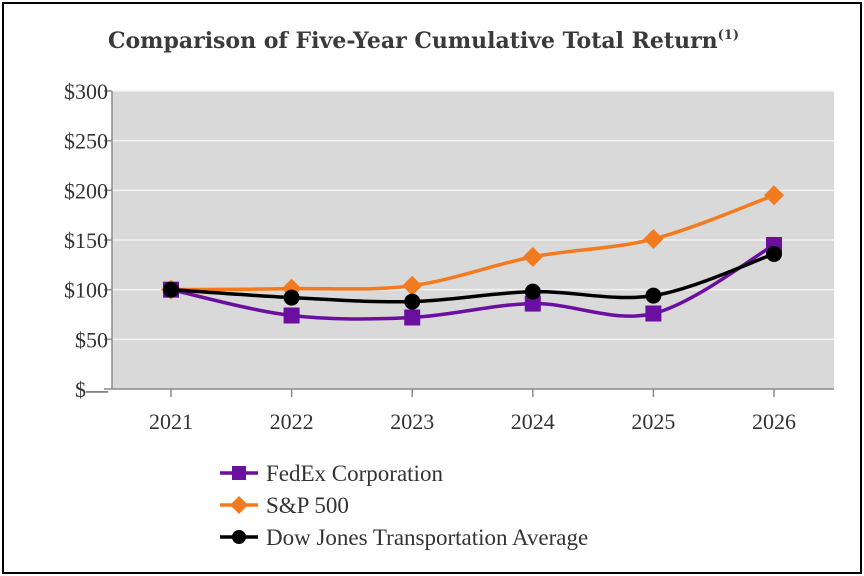 This screenshot has height=576, width=864. Describe the element at coordinates (86, 141) in the screenshot. I see `y-tick-label: $250` at that location.